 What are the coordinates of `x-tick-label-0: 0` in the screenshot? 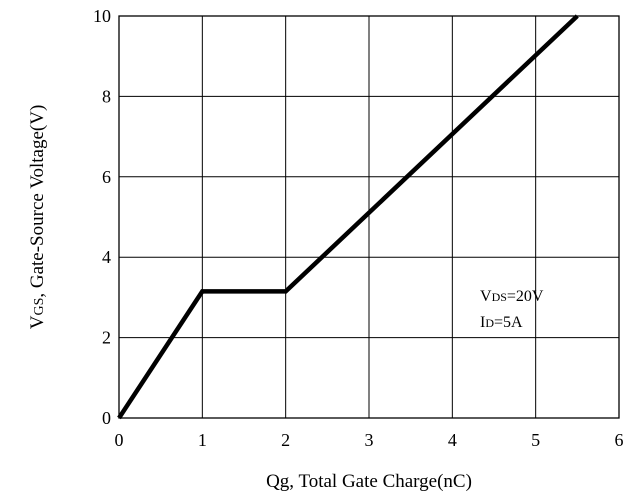 It's located at (119, 440).